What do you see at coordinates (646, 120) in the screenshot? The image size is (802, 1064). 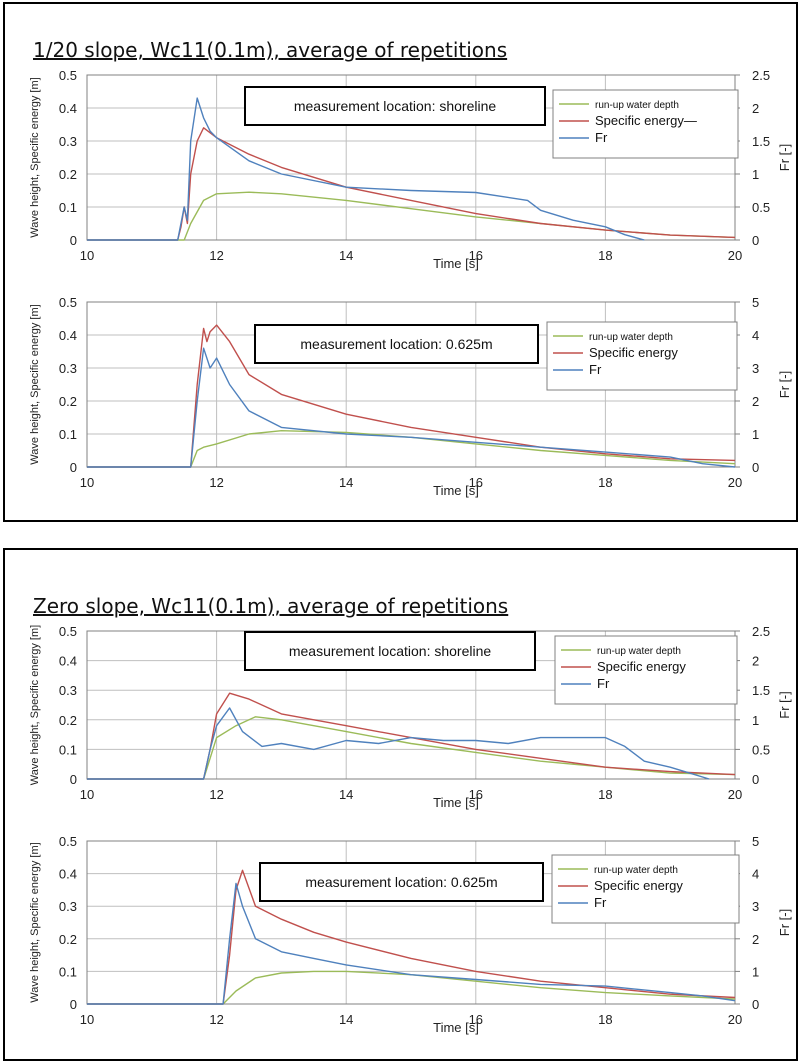 I see `legend-label: Specific energy—` at bounding box center [646, 120].